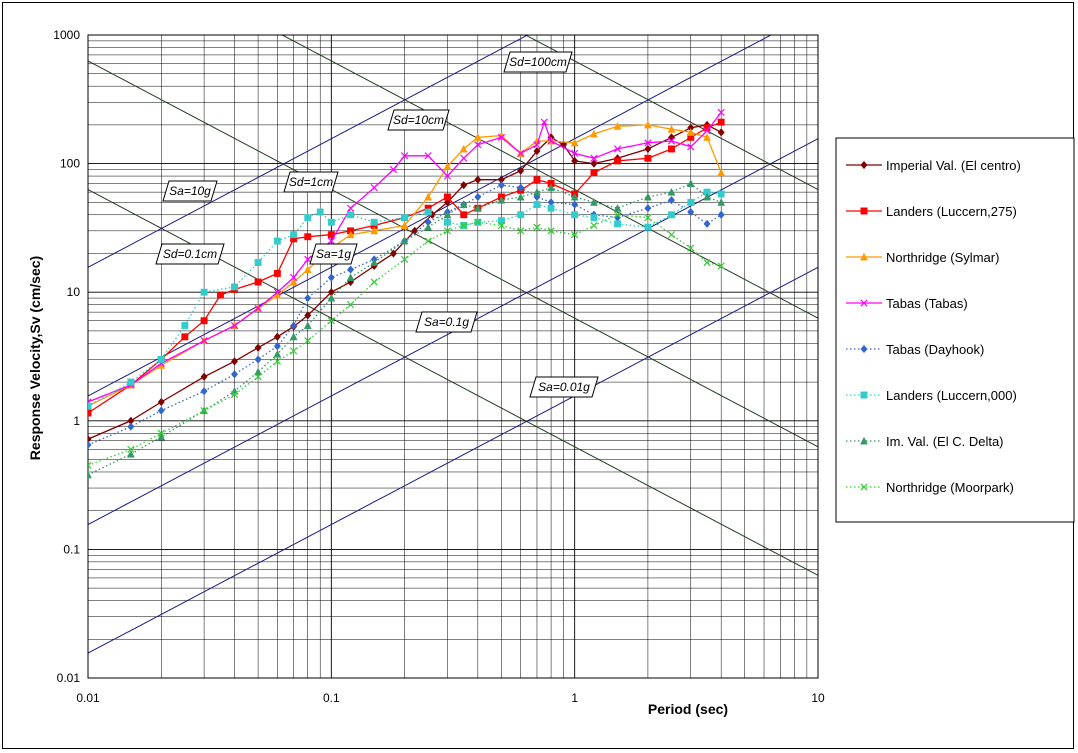  What do you see at coordinates (66, 35) in the screenshot?
I see `y-tick-label: 1000` at bounding box center [66, 35].